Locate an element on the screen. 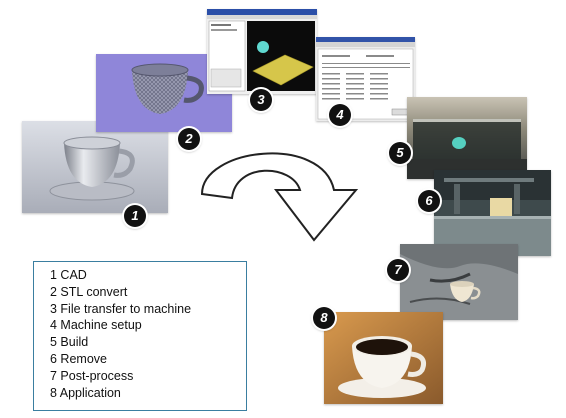 The image size is (566, 418). step-badge-1: 1 is located at coordinates (135, 216).